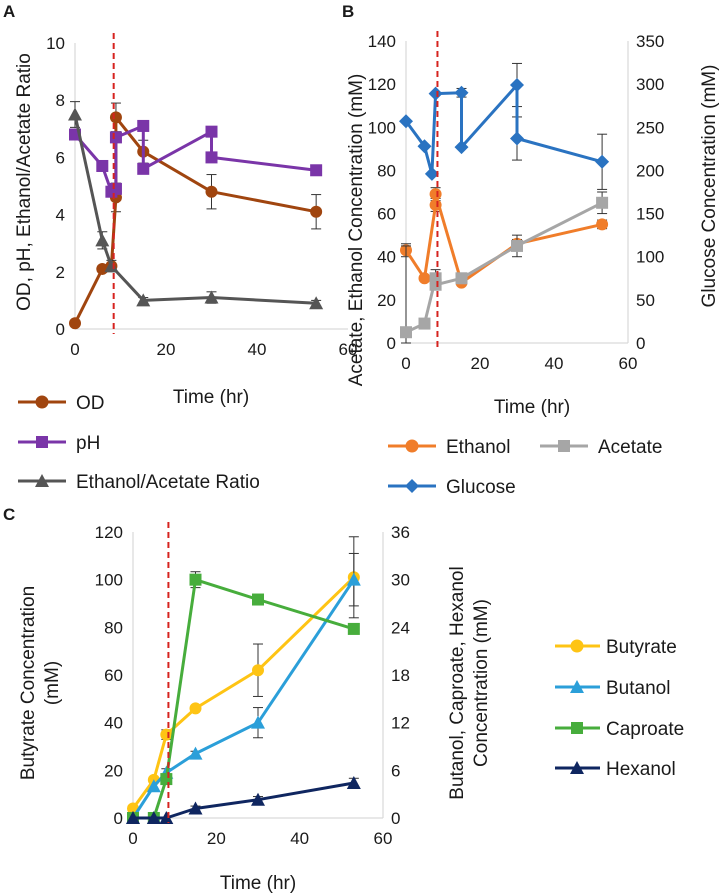 This screenshot has width=726, height=895. I want to click on panel-b-xlabel: Time (hr), so click(532, 407).